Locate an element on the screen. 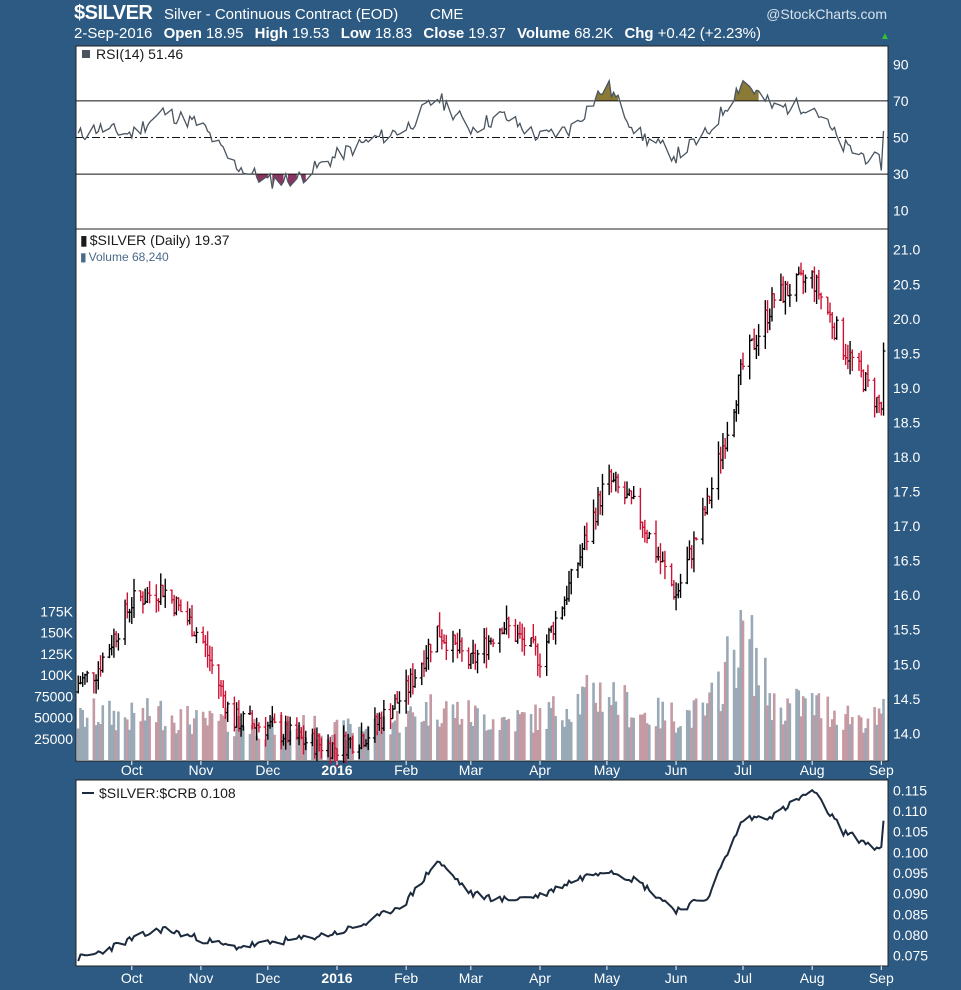 The image size is (961, 990). stockcharts-logo: @StockCharts.com is located at coordinates (826, 14).